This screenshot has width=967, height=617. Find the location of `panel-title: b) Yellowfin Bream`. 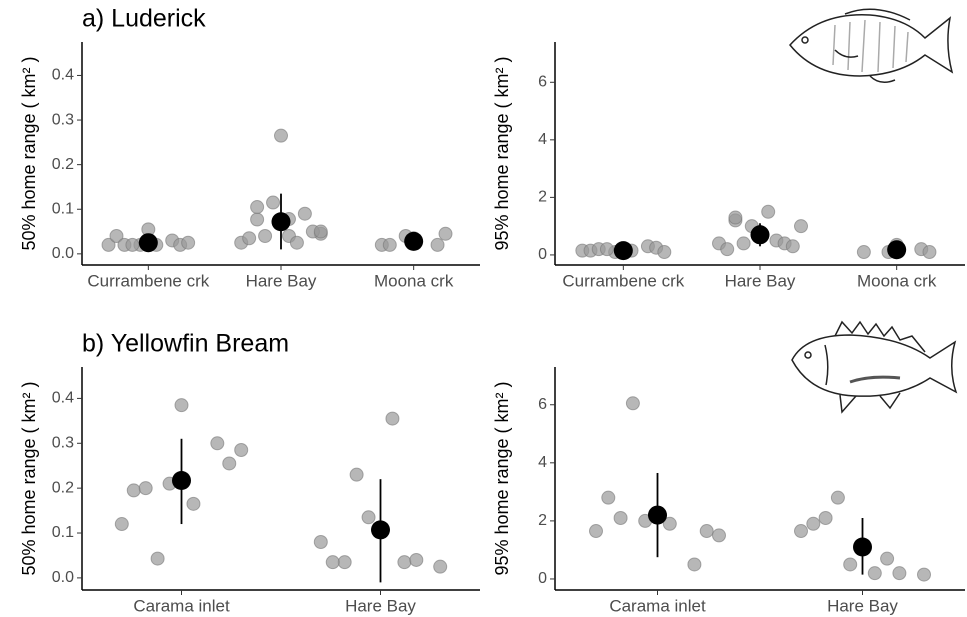

panel-title: b) Yellowfin Bream is located at coordinates (185, 344).